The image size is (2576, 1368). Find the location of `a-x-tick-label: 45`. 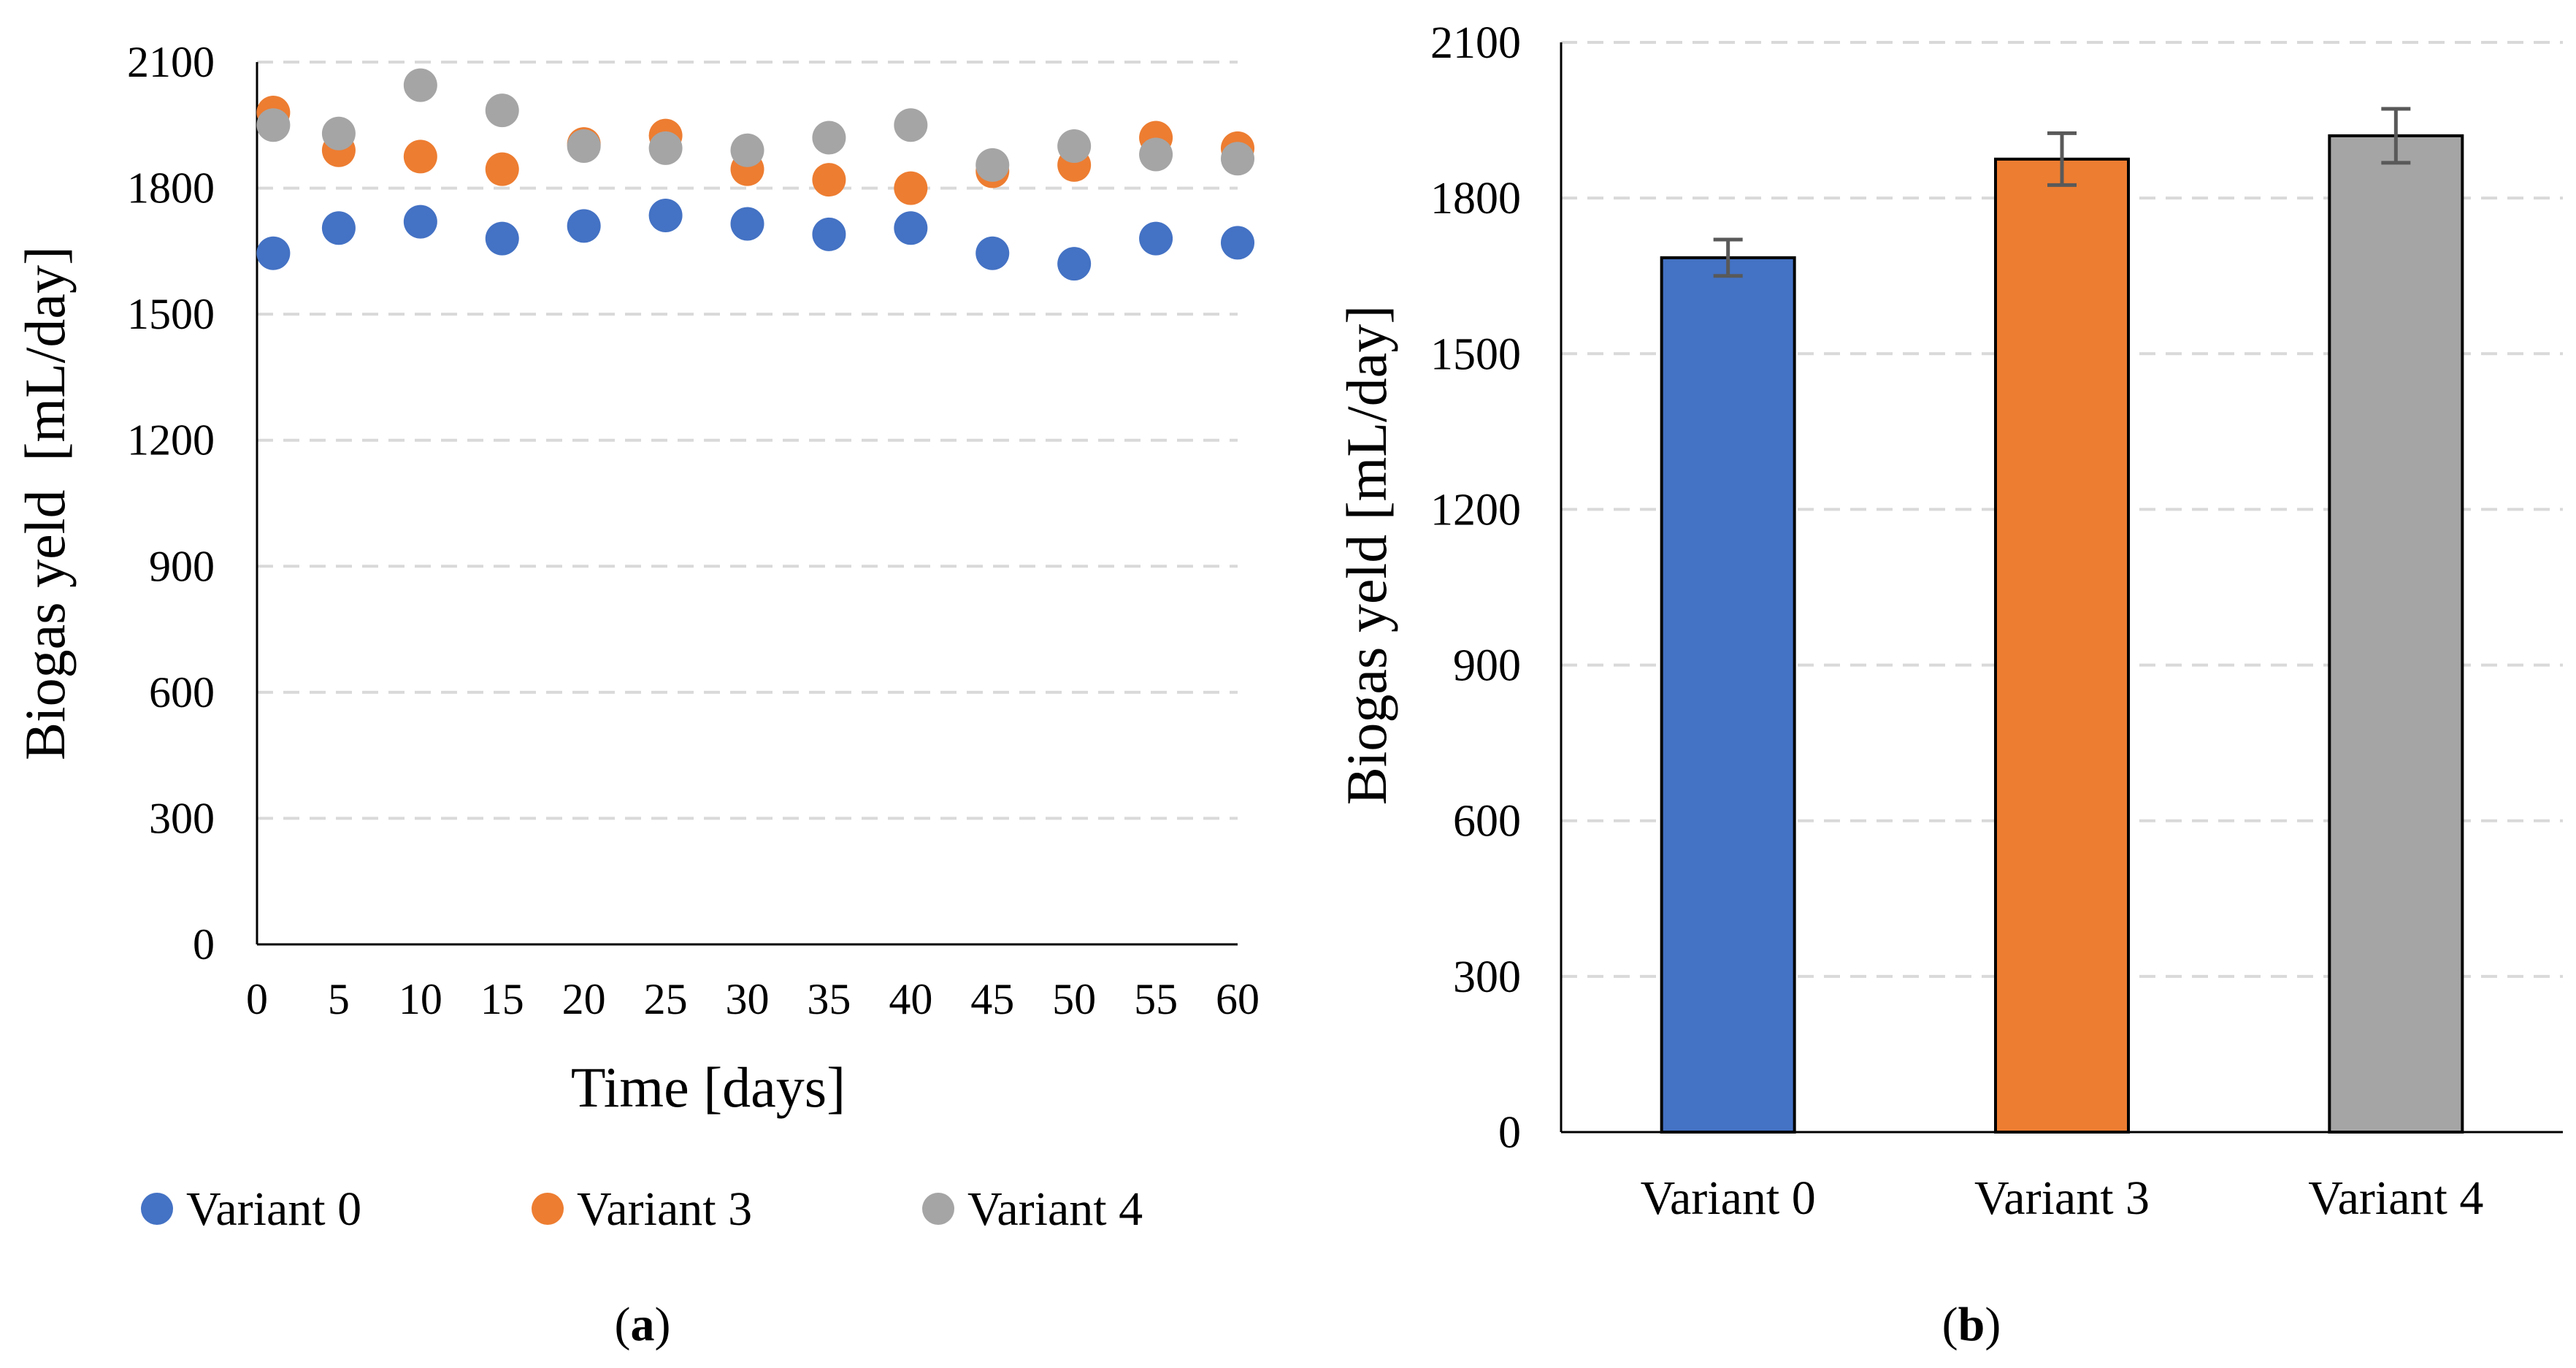

a-x-tick-label: 45 is located at coordinates (992, 999).